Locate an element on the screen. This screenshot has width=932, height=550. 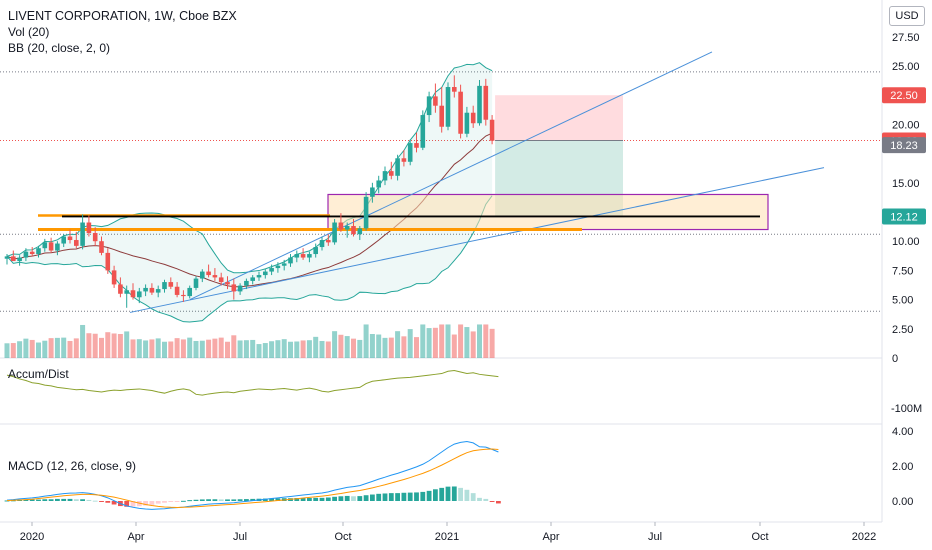
price-axis-tick: 15.00 is located at coordinates (906, 184).